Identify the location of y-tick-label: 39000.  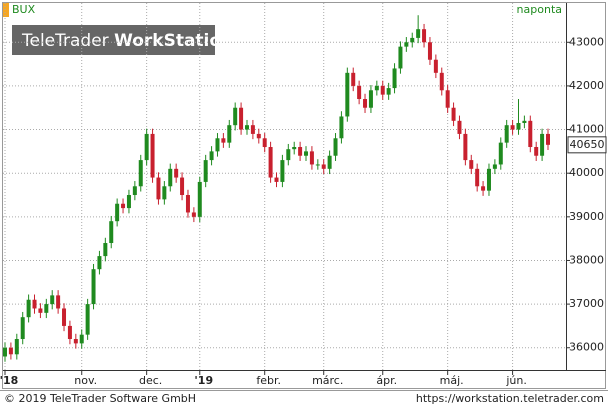
(586, 216).